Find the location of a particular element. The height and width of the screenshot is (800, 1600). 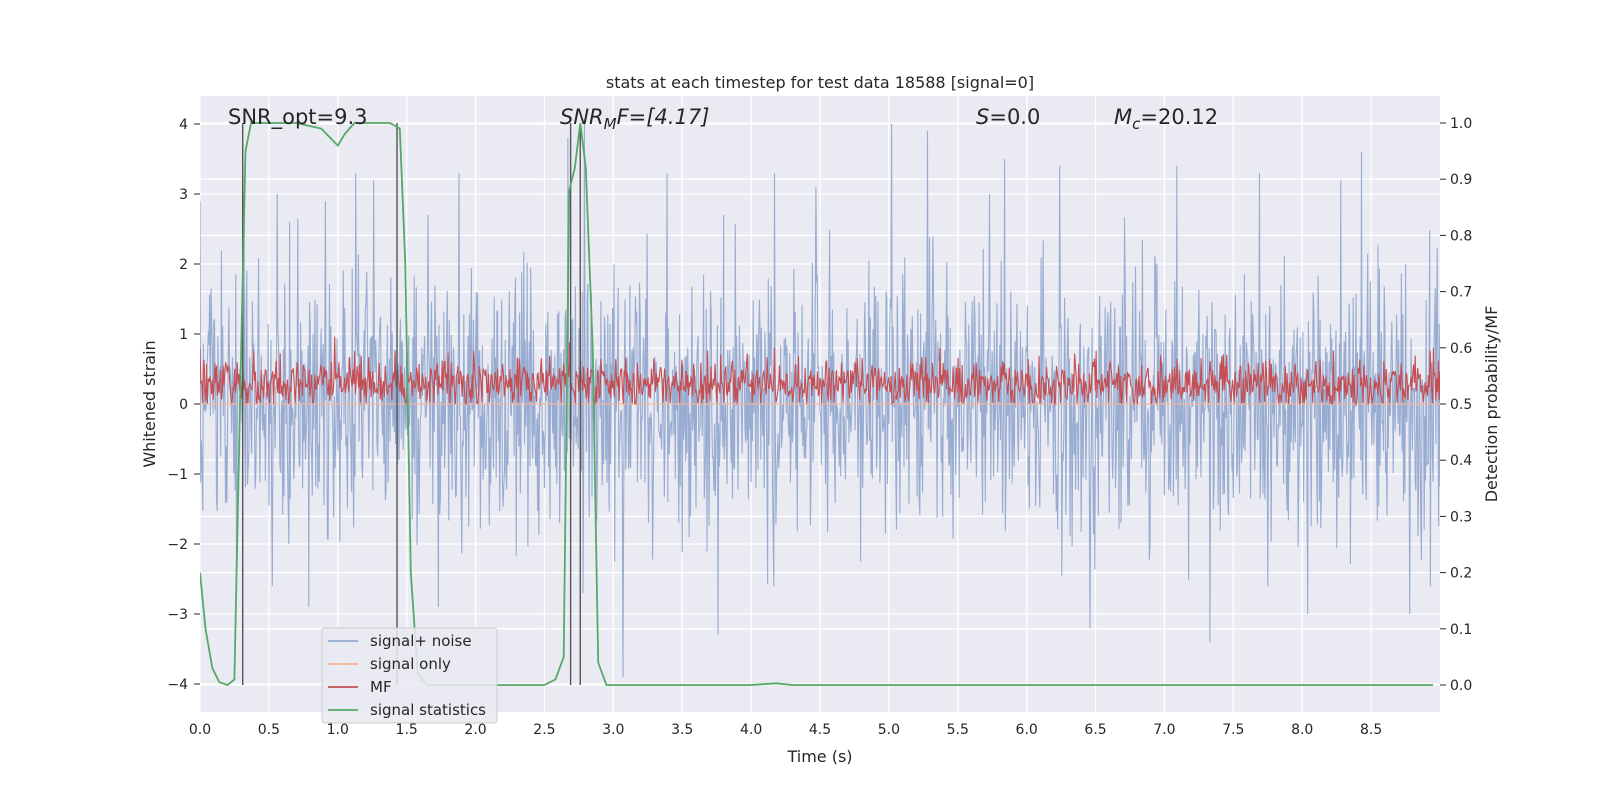

x-tick-label: 1.5 is located at coordinates (407, 730).